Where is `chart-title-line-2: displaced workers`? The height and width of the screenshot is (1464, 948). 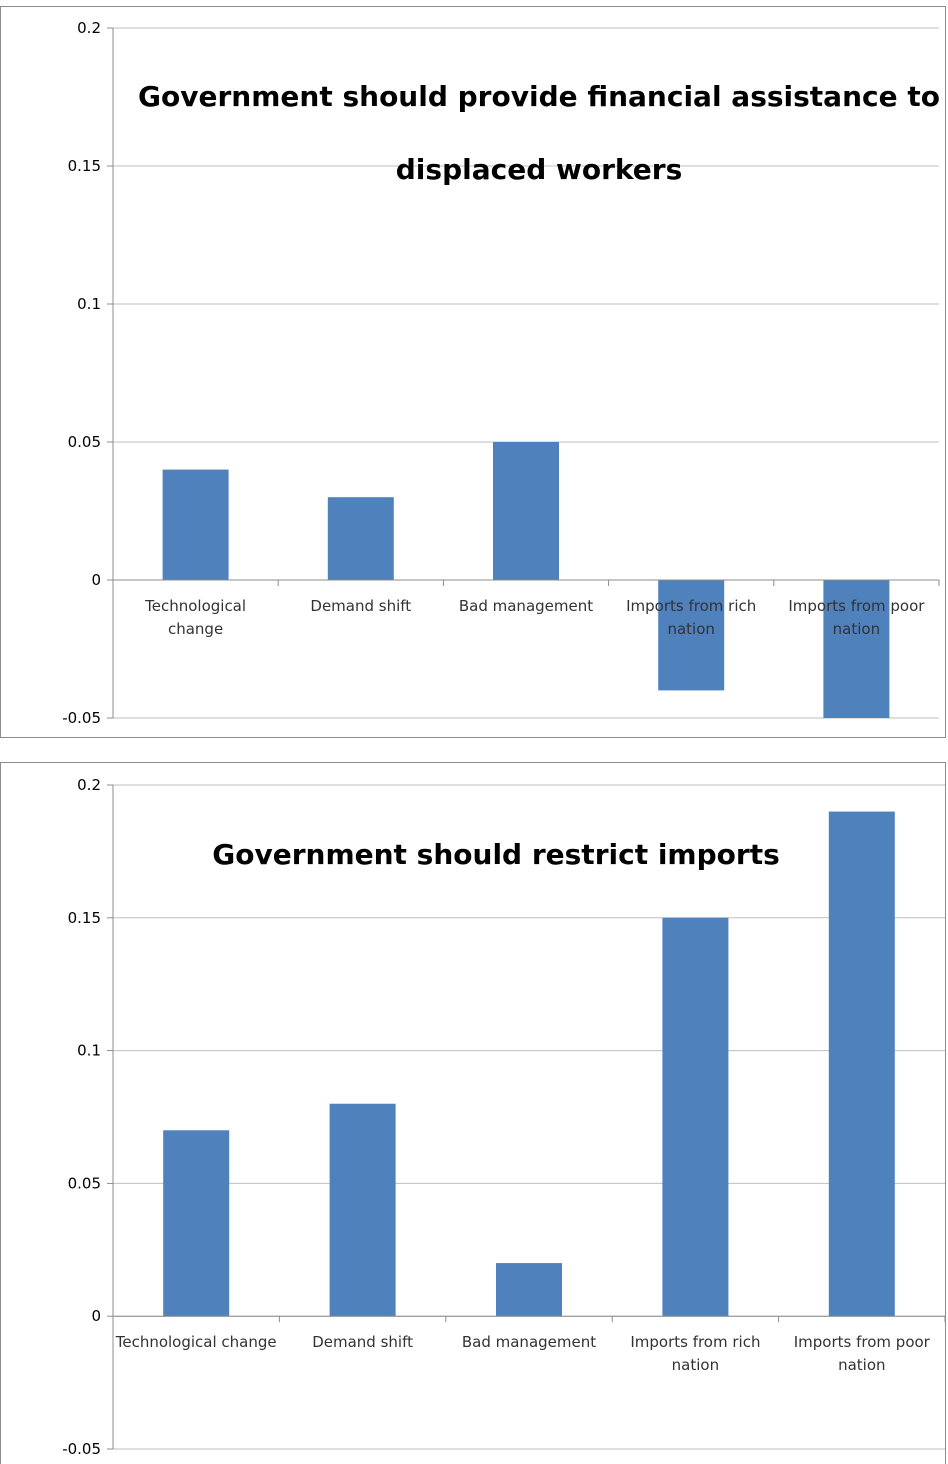
chart-title-line-2: displaced workers is located at coordinates (539, 170).